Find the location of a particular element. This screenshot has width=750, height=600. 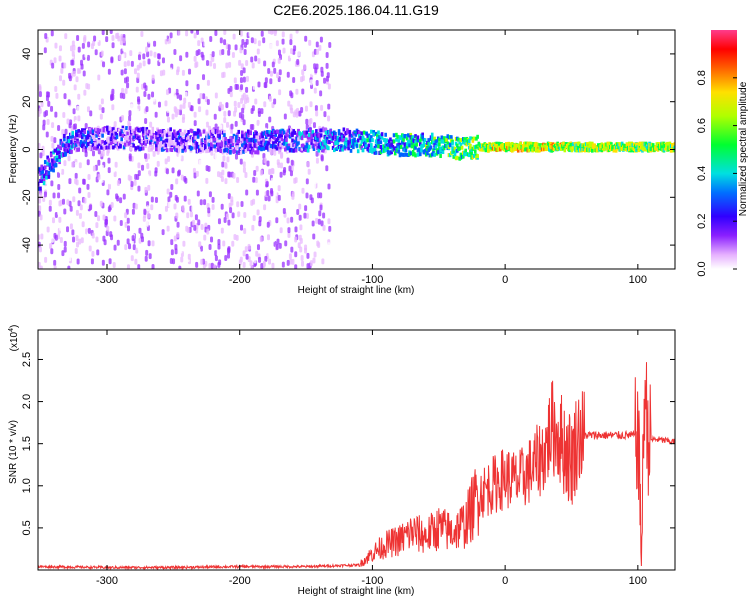

colorbar-label: Normalized spectral amplitude is located at coordinates (743, 148).